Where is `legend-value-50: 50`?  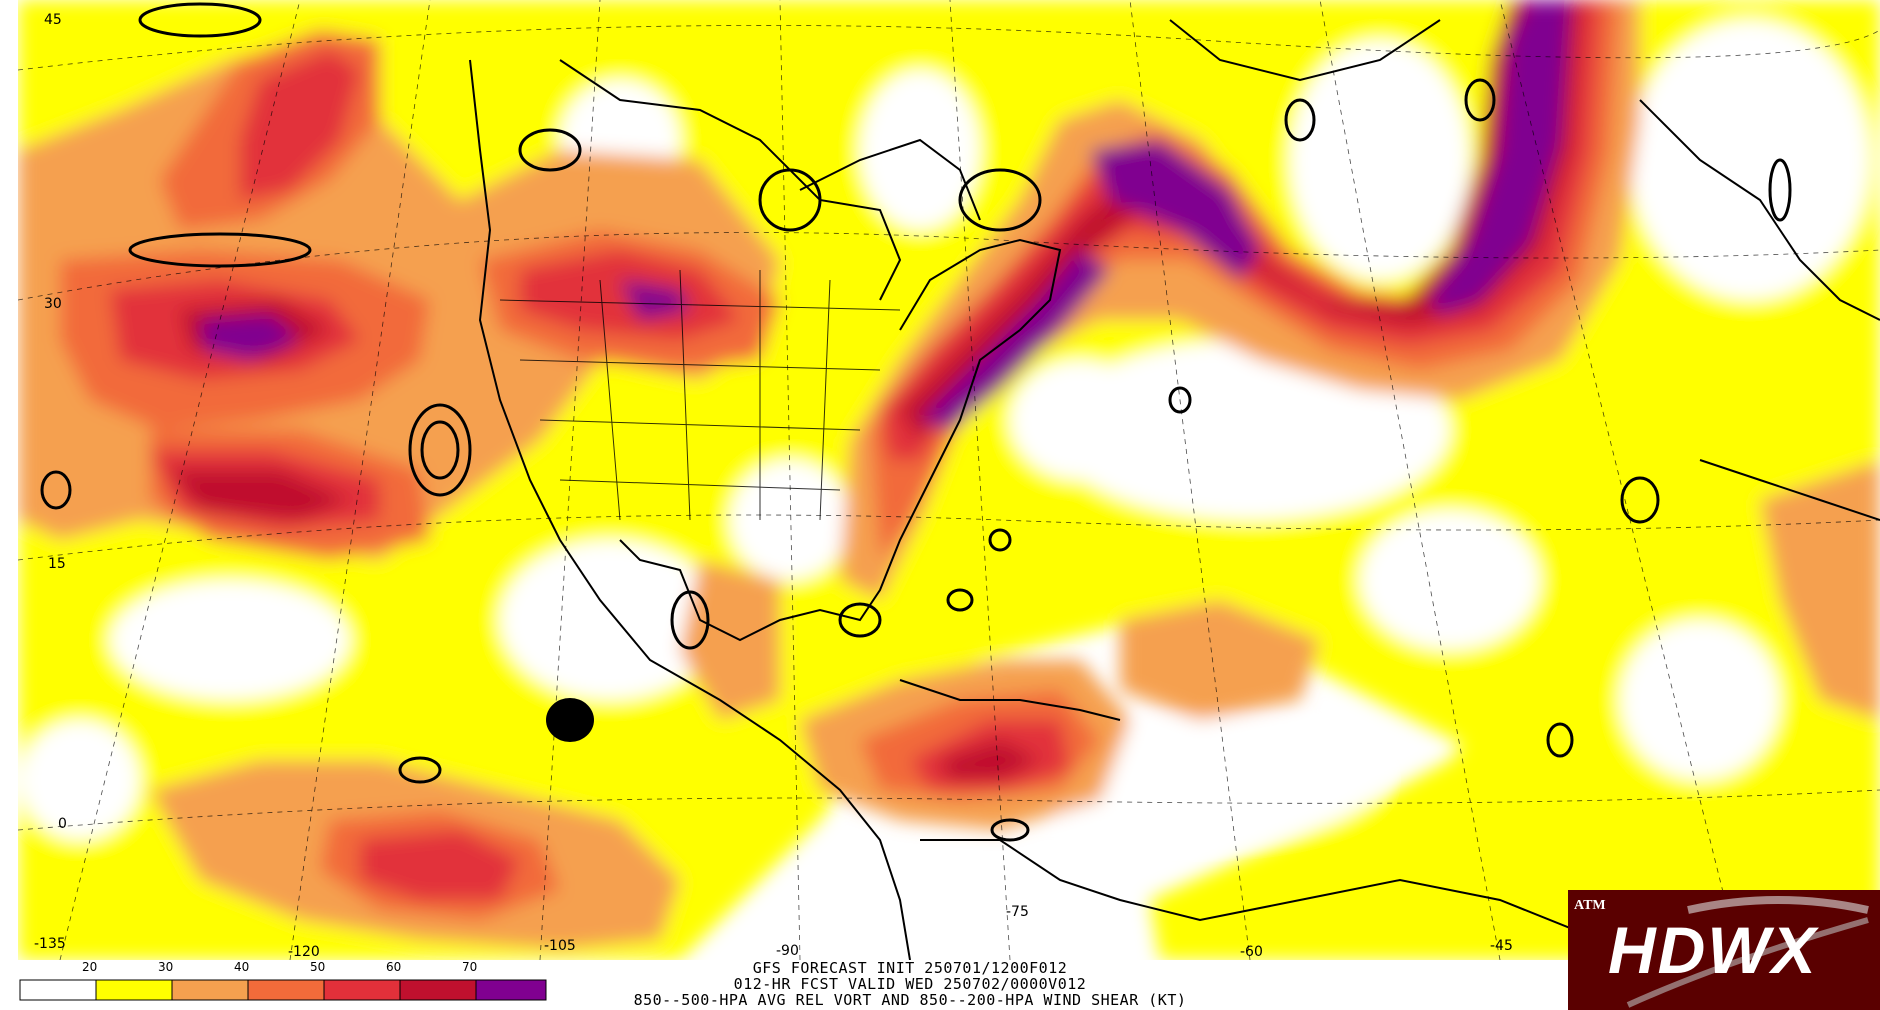 legend-value-50: 50 is located at coordinates (318, 967).